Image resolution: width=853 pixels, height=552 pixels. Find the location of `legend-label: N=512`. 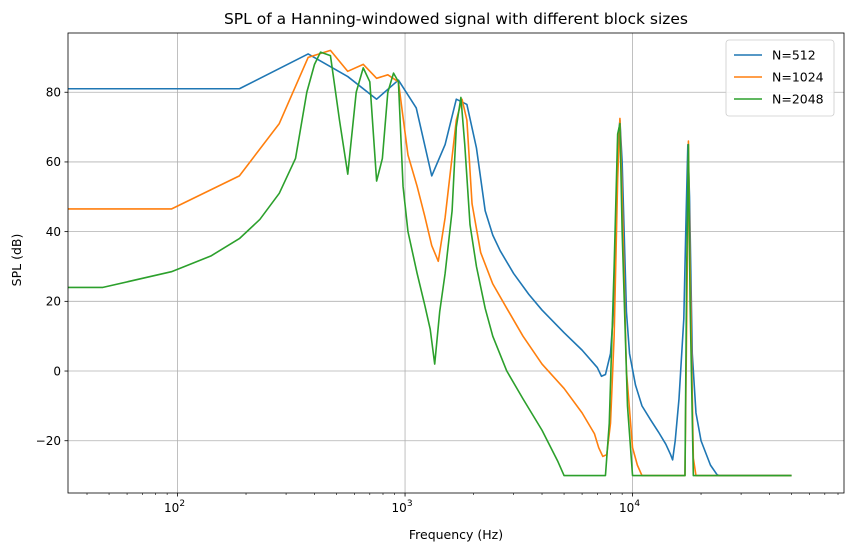

legend-label: N=512 is located at coordinates (794, 55).